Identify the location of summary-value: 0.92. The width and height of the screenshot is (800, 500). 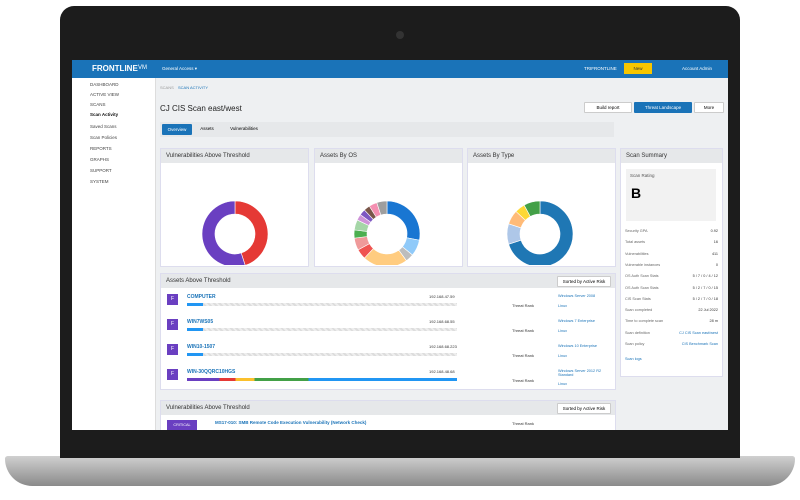
(714, 231).